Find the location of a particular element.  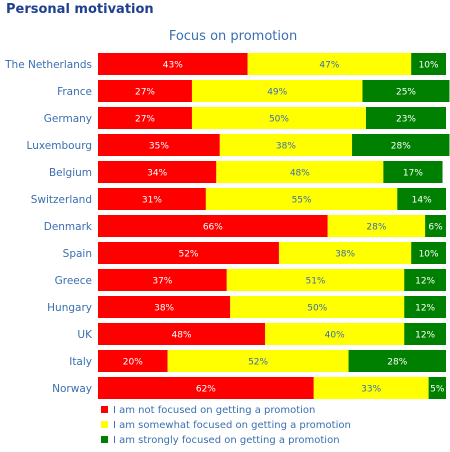

data-label: 66% is located at coordinates (213, 228).